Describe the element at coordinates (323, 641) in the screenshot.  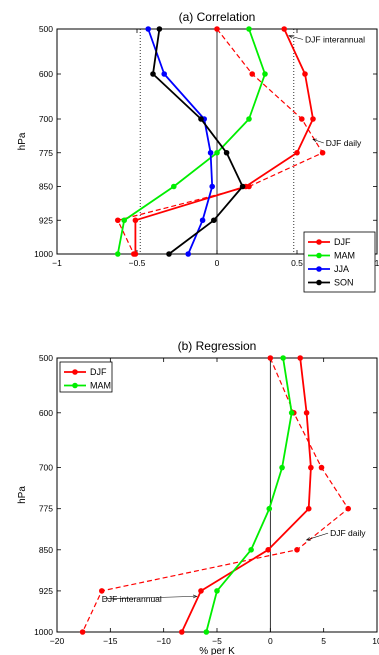
I see `x-tick-label: 5` at that location.